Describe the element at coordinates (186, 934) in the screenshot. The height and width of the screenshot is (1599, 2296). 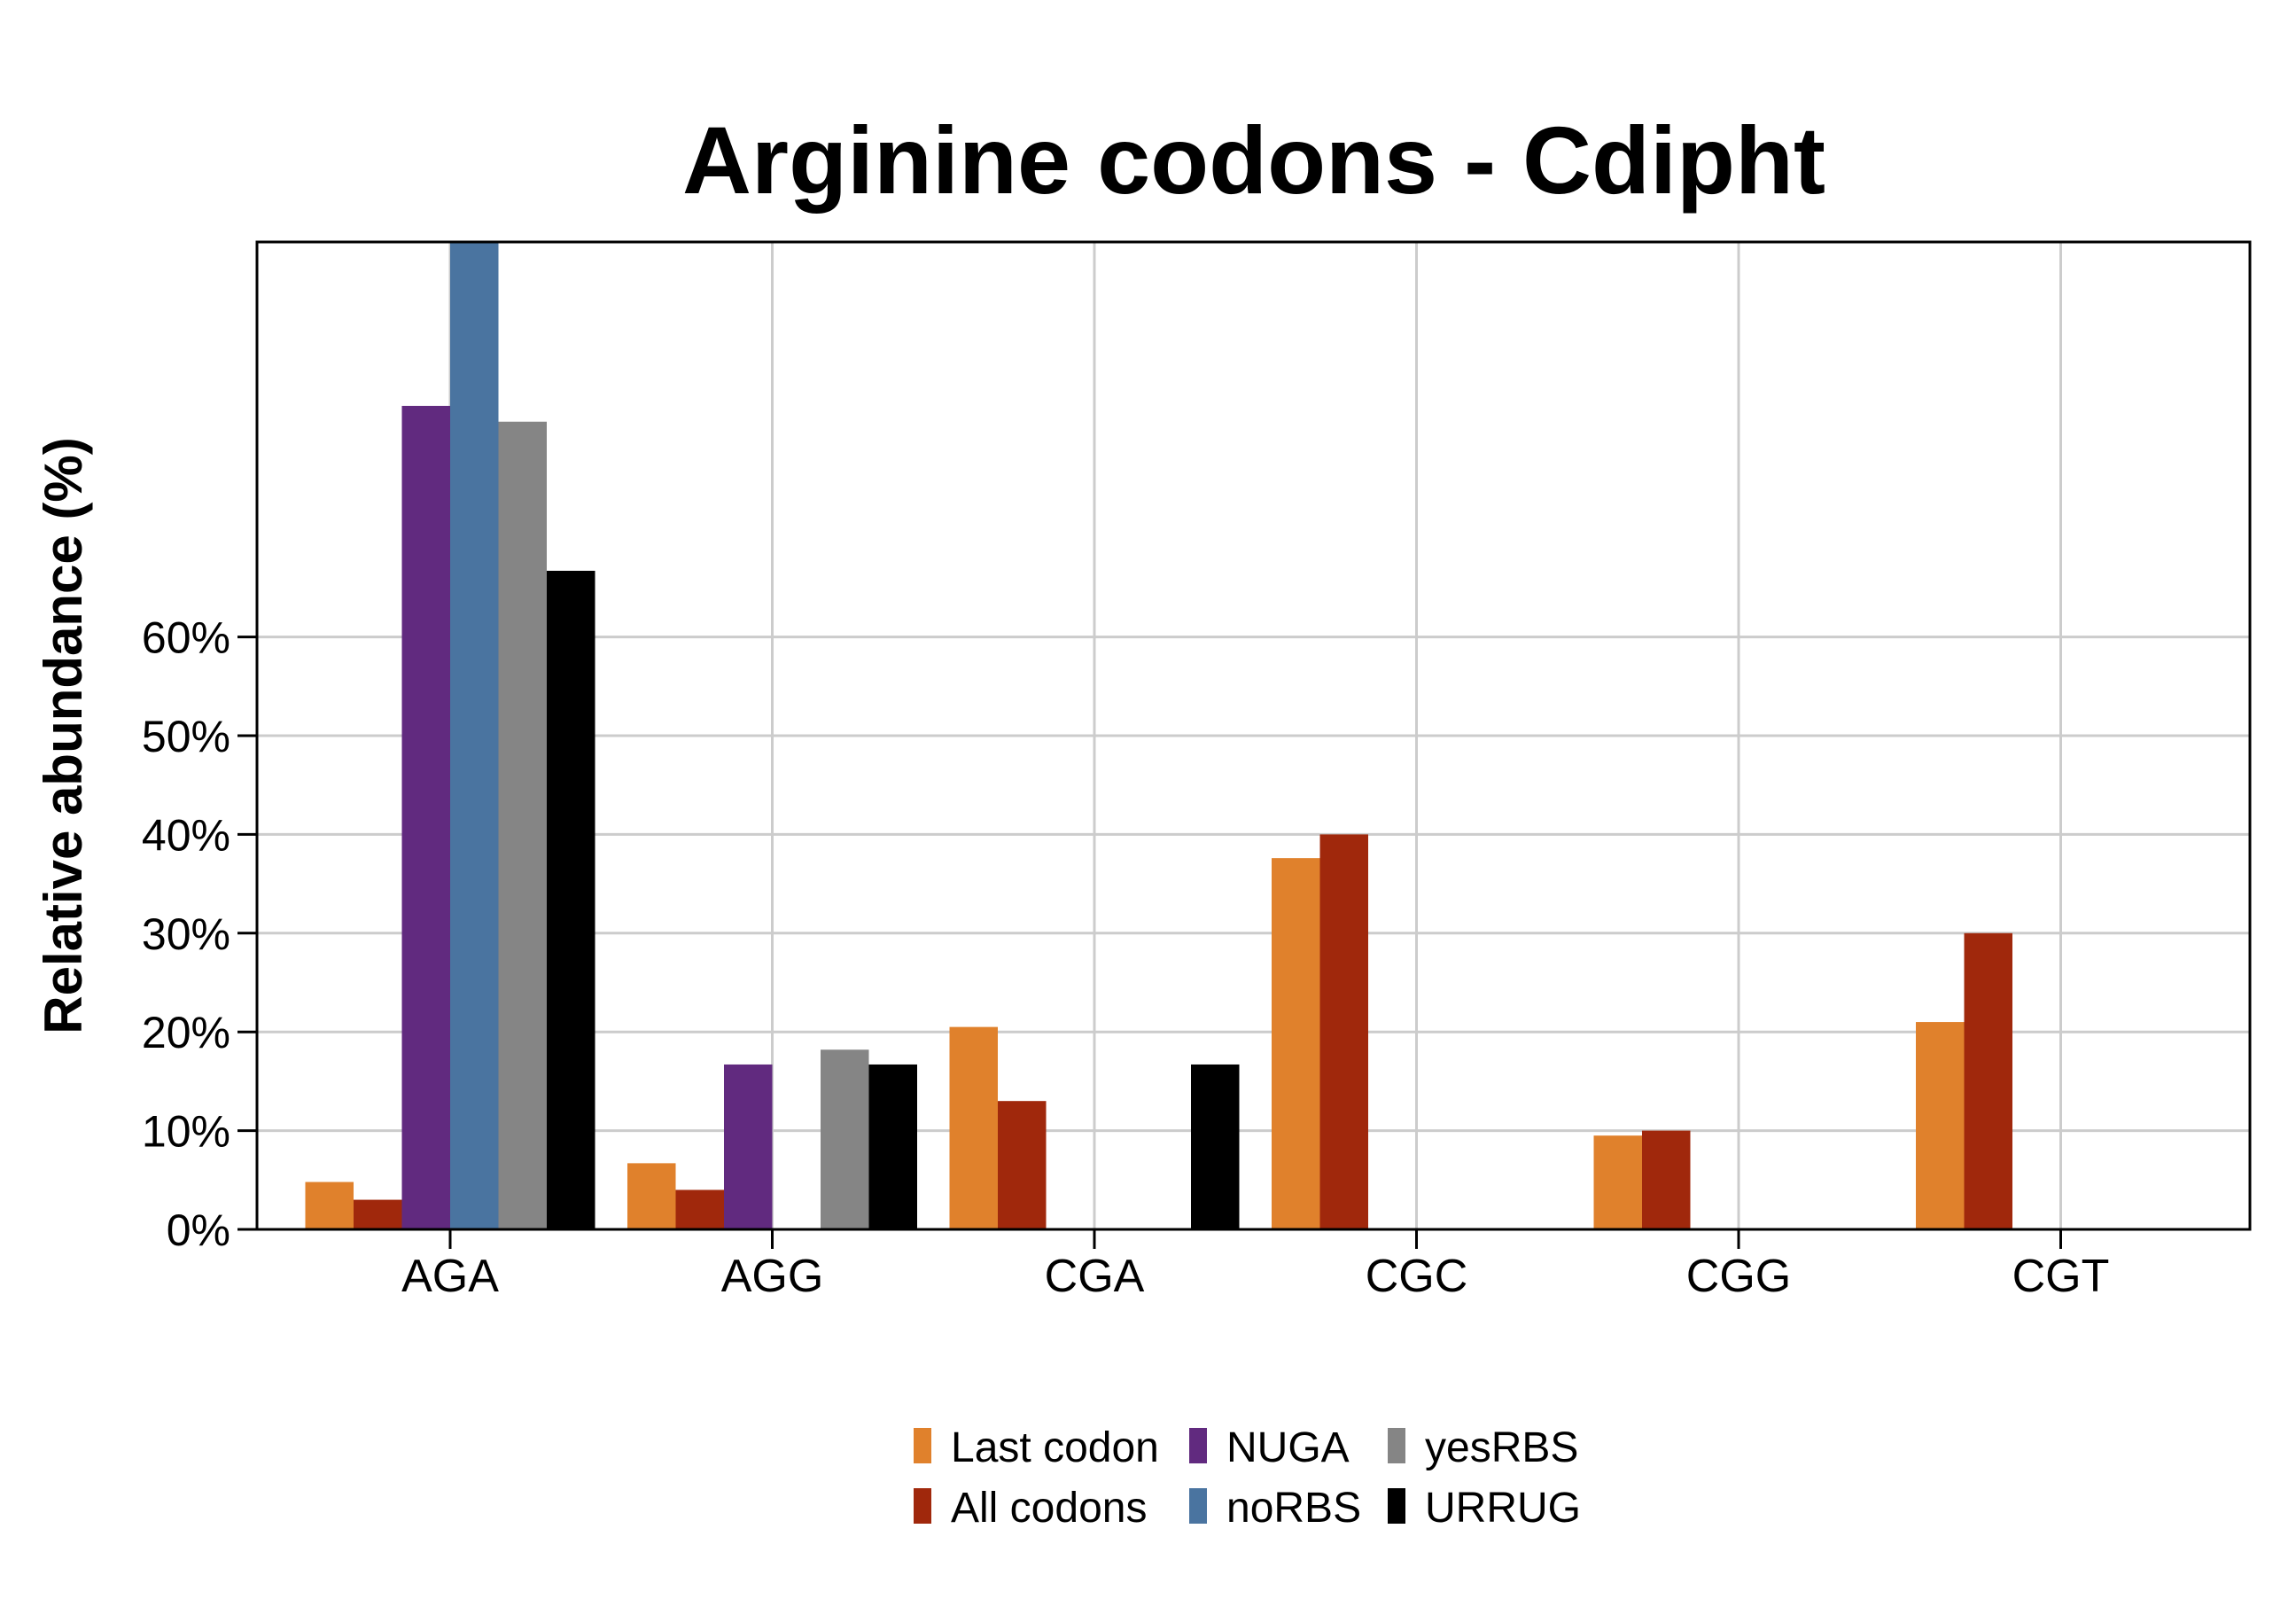
I see `y-tick-label: 30%` at that location.